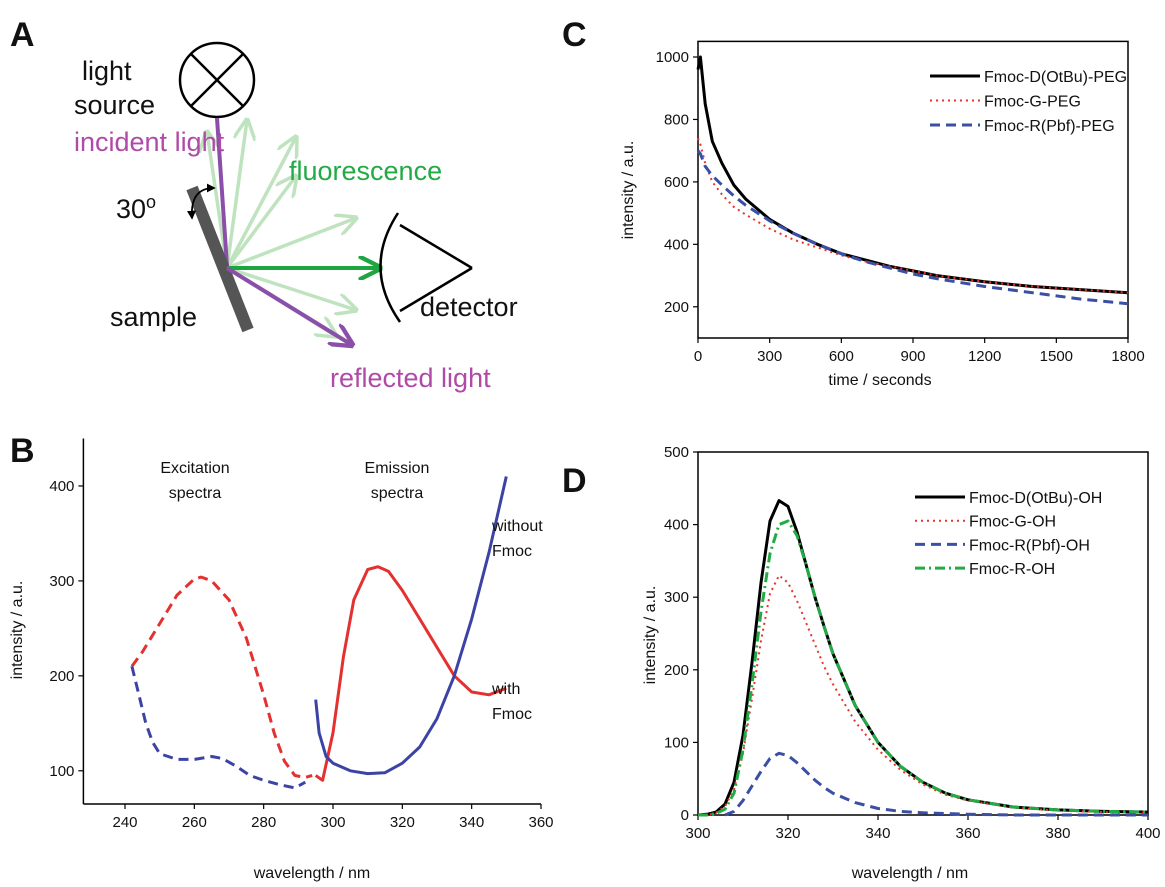  What do you see at coordinates (124, 822) in the screenshot?
I see `x-tick-label: 240` at bounding box center [124, 822].